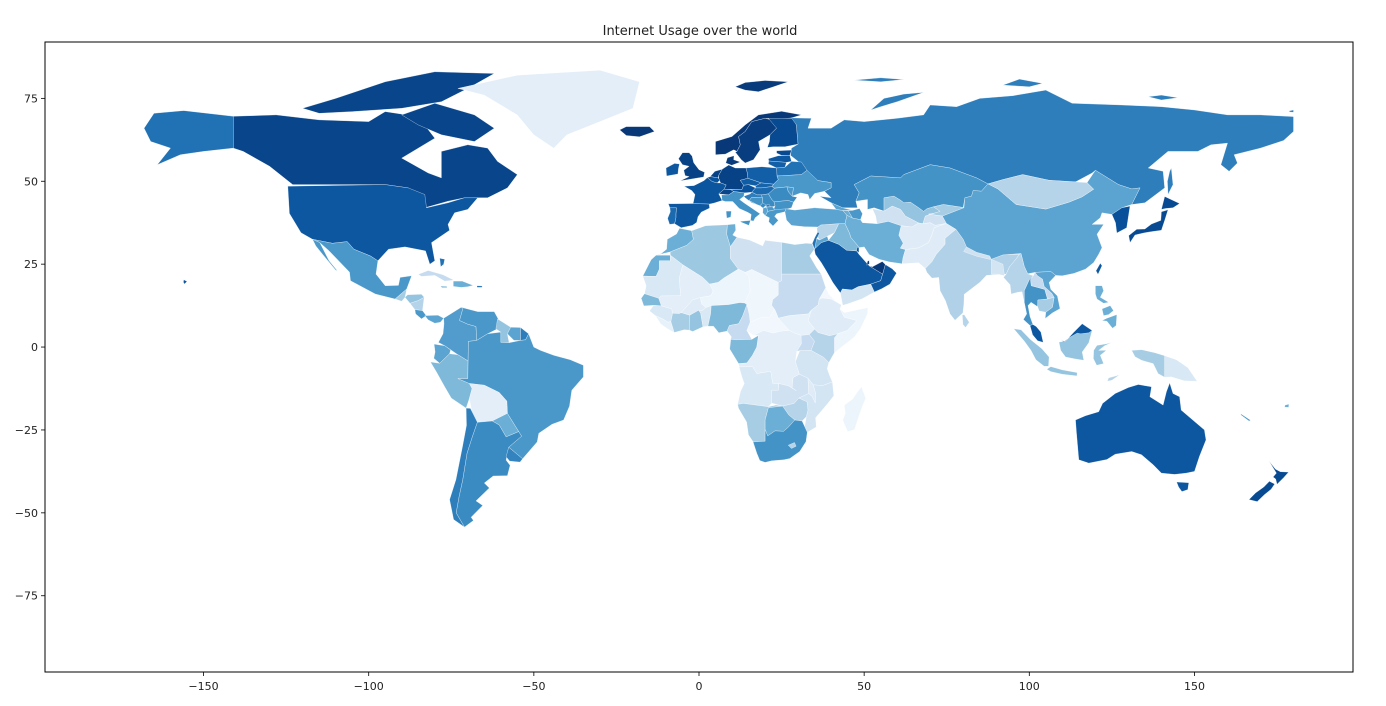  Describe the element at coordinates (1099, 268) in the screenshot. I see `region-taiwan` at that location.